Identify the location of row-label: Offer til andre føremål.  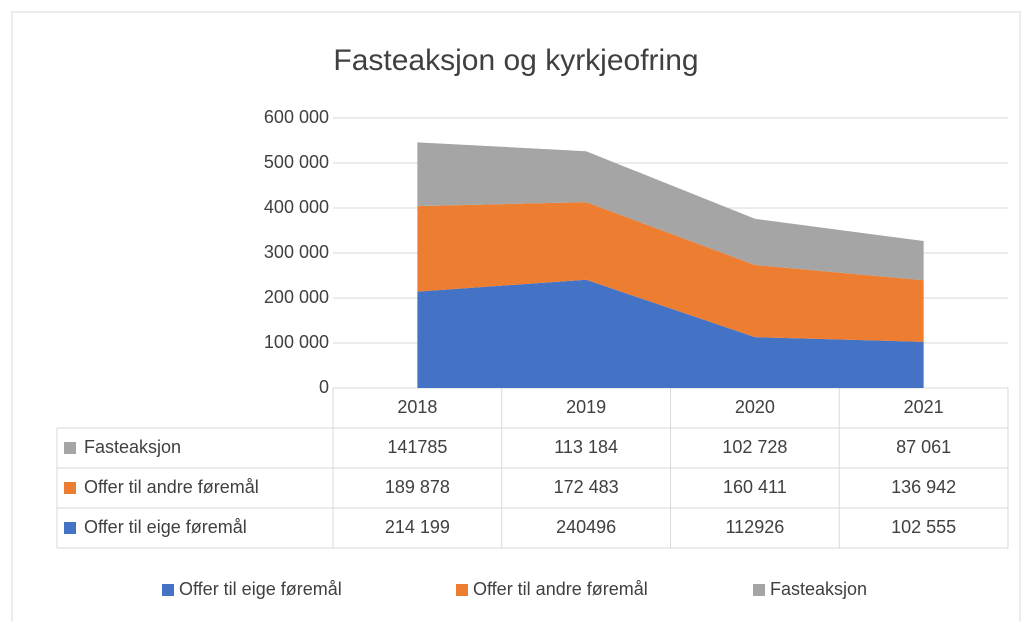
(171, 487).